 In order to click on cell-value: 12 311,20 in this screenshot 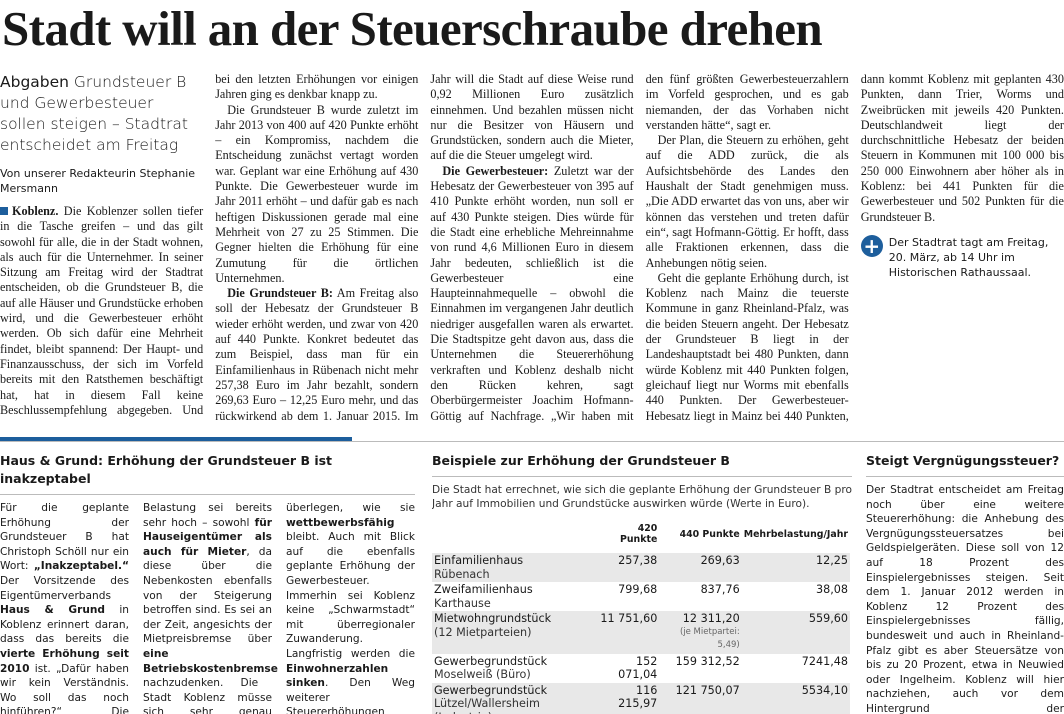, I will do `click(711, 618)`.